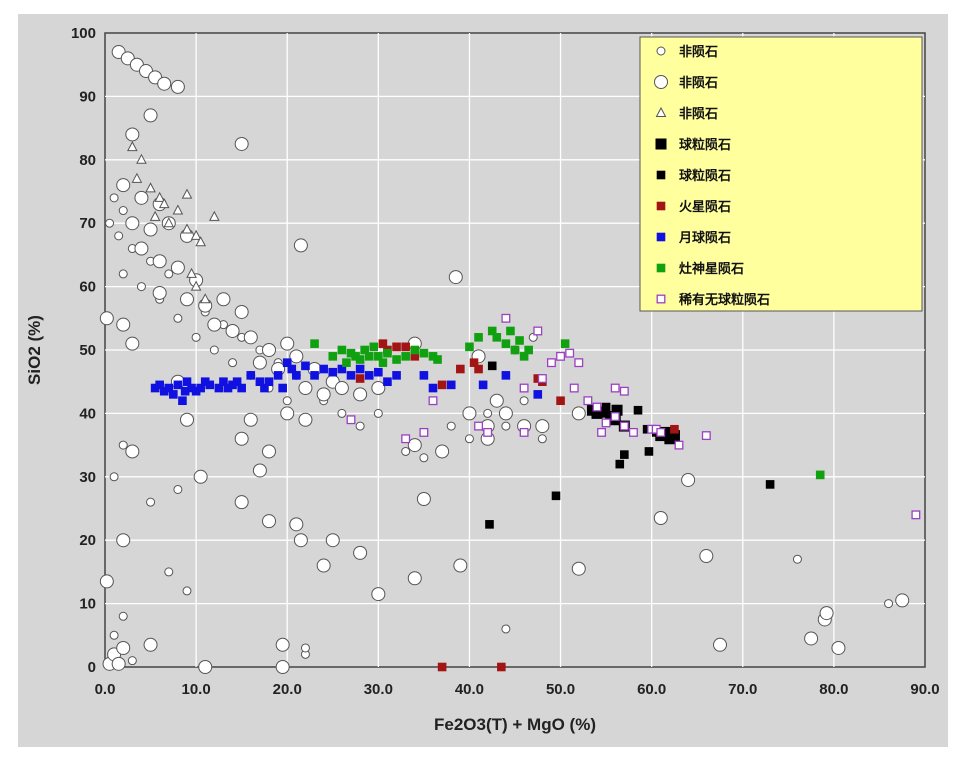  What do you see at coordinates (833, 689) in the screenshot?
I see `x-tick-label: 80.0` at bounding box center [833, 689].